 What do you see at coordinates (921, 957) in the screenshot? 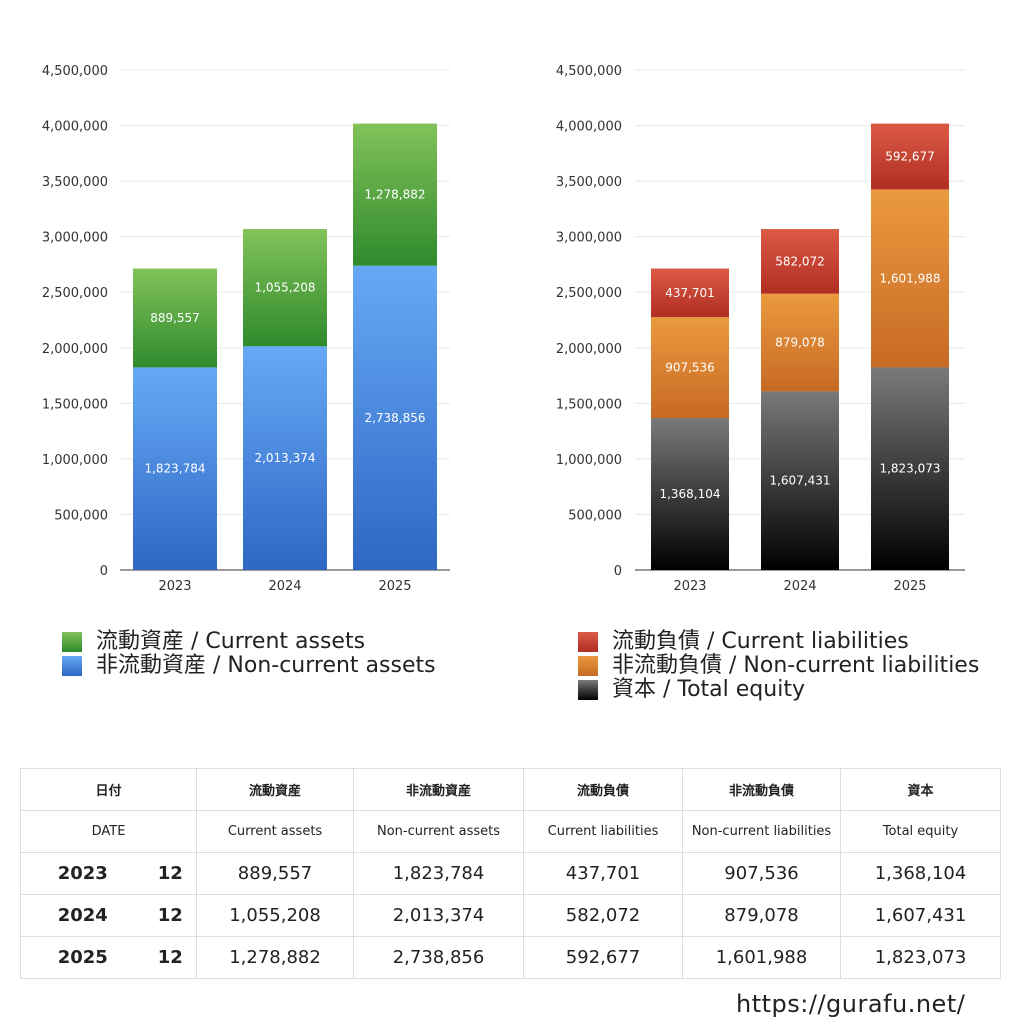
I see `cell-total-equity: 1,823,073` at bounding box center [921, 957].